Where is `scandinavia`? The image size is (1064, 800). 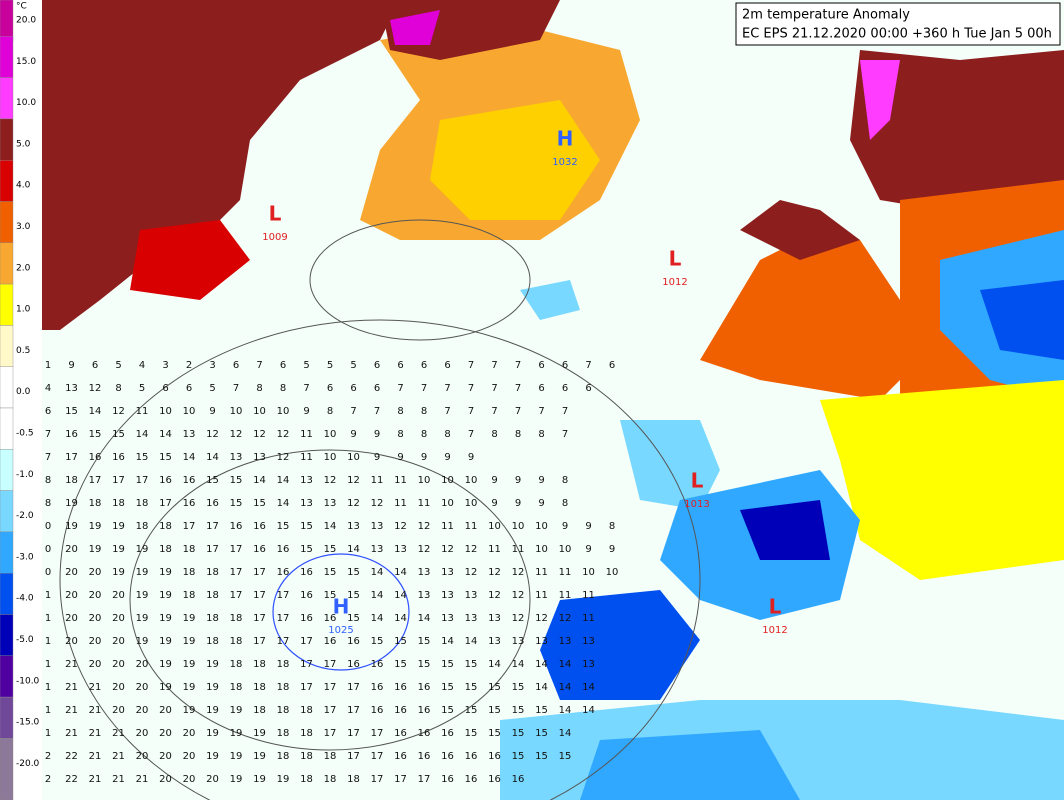 scandinavia is located at coordinates (810, 315).